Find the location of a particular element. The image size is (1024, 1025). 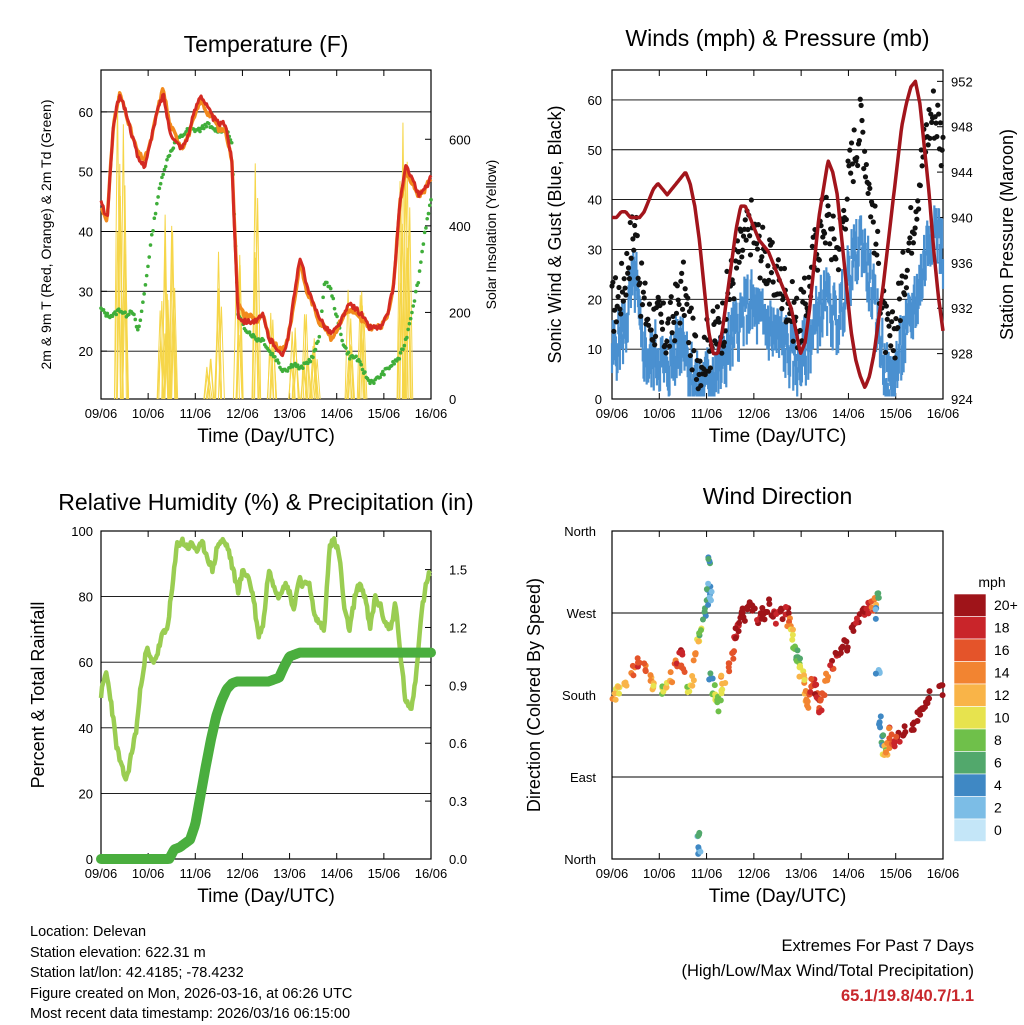

wind-ytick-label: 20 is located at coordinates (595, 299).